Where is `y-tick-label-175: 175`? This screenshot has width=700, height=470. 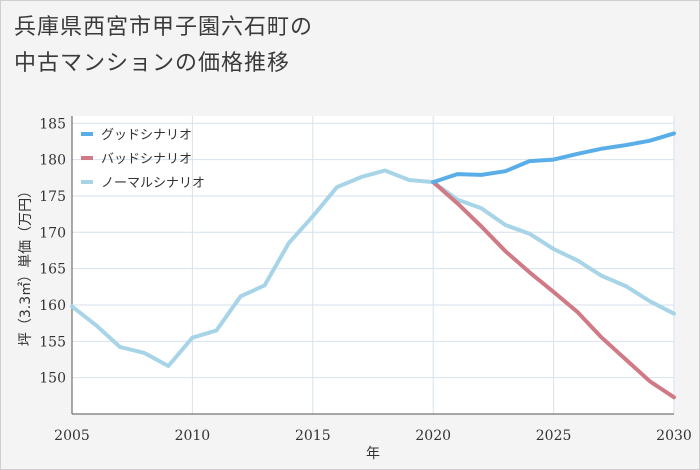 y-tick-label-175: 175 is located at coordinates (52, 197).